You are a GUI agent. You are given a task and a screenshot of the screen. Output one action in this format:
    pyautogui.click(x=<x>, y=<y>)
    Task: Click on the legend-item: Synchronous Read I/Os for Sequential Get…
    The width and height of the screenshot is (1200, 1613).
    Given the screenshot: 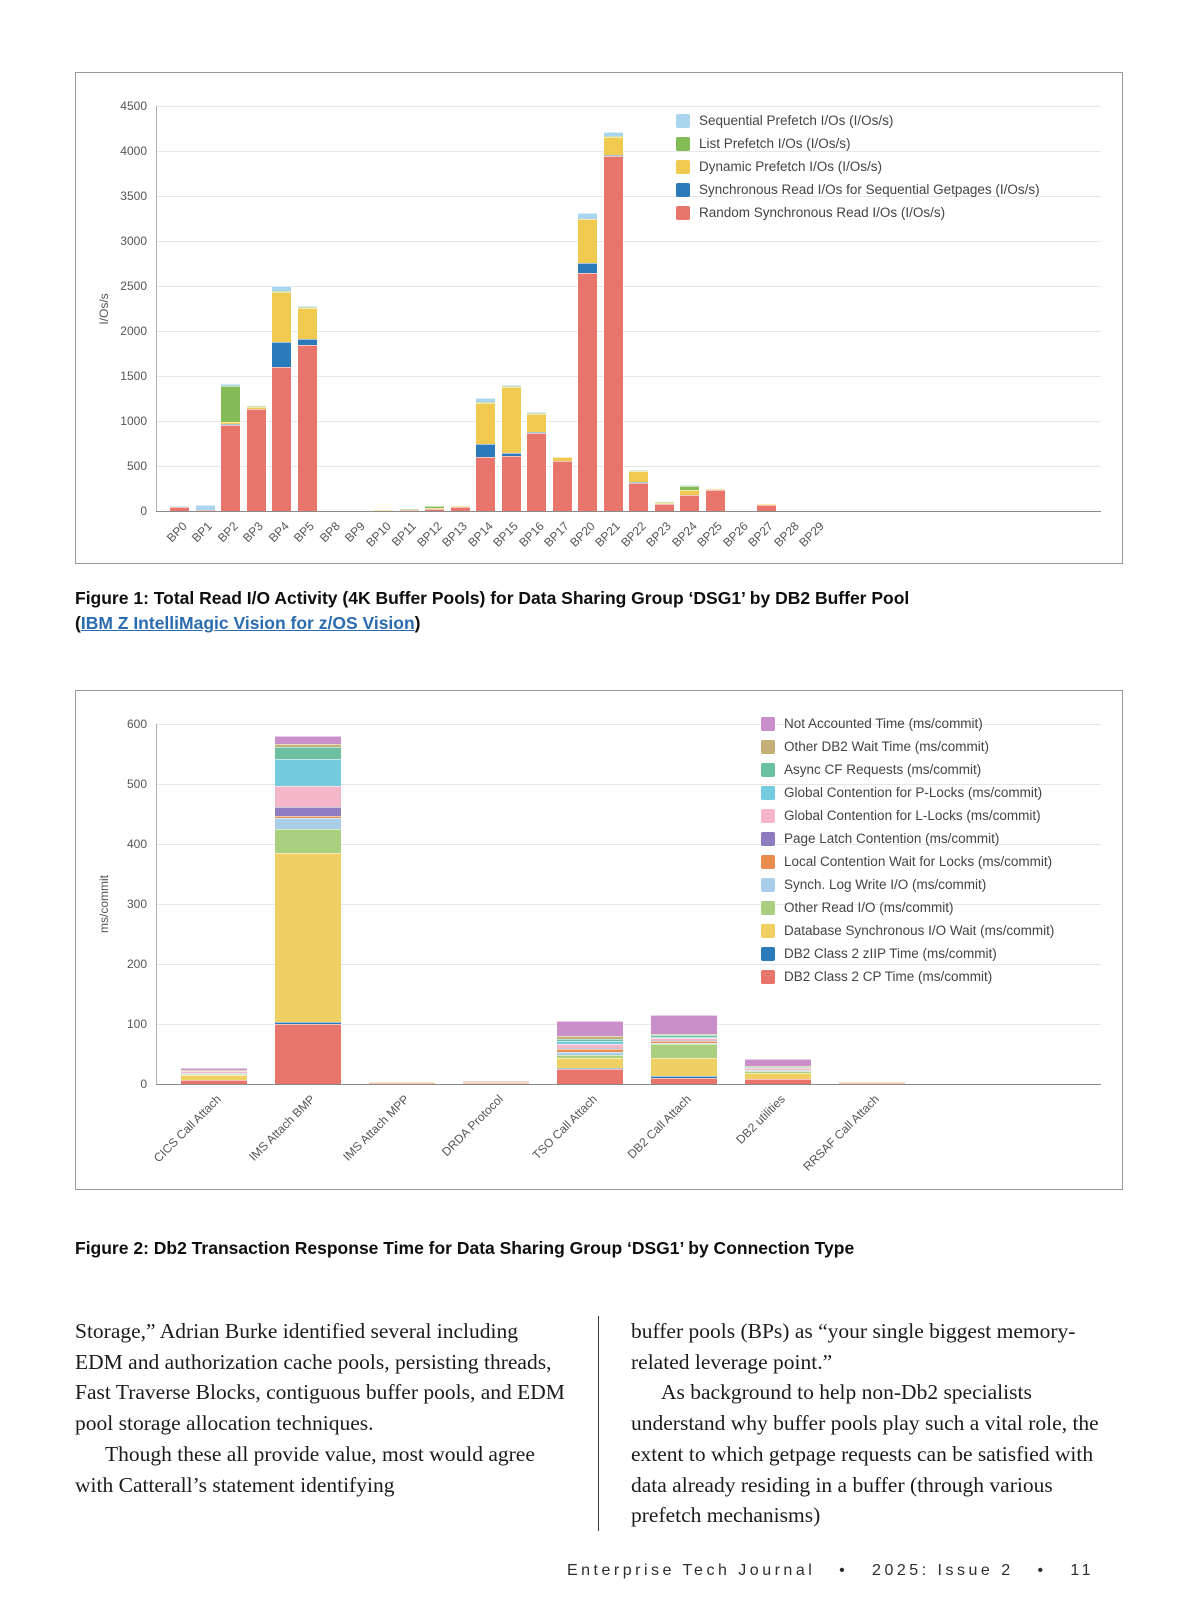 What is the action you would take?
    pyautogui.click(x=858, y=189)
    